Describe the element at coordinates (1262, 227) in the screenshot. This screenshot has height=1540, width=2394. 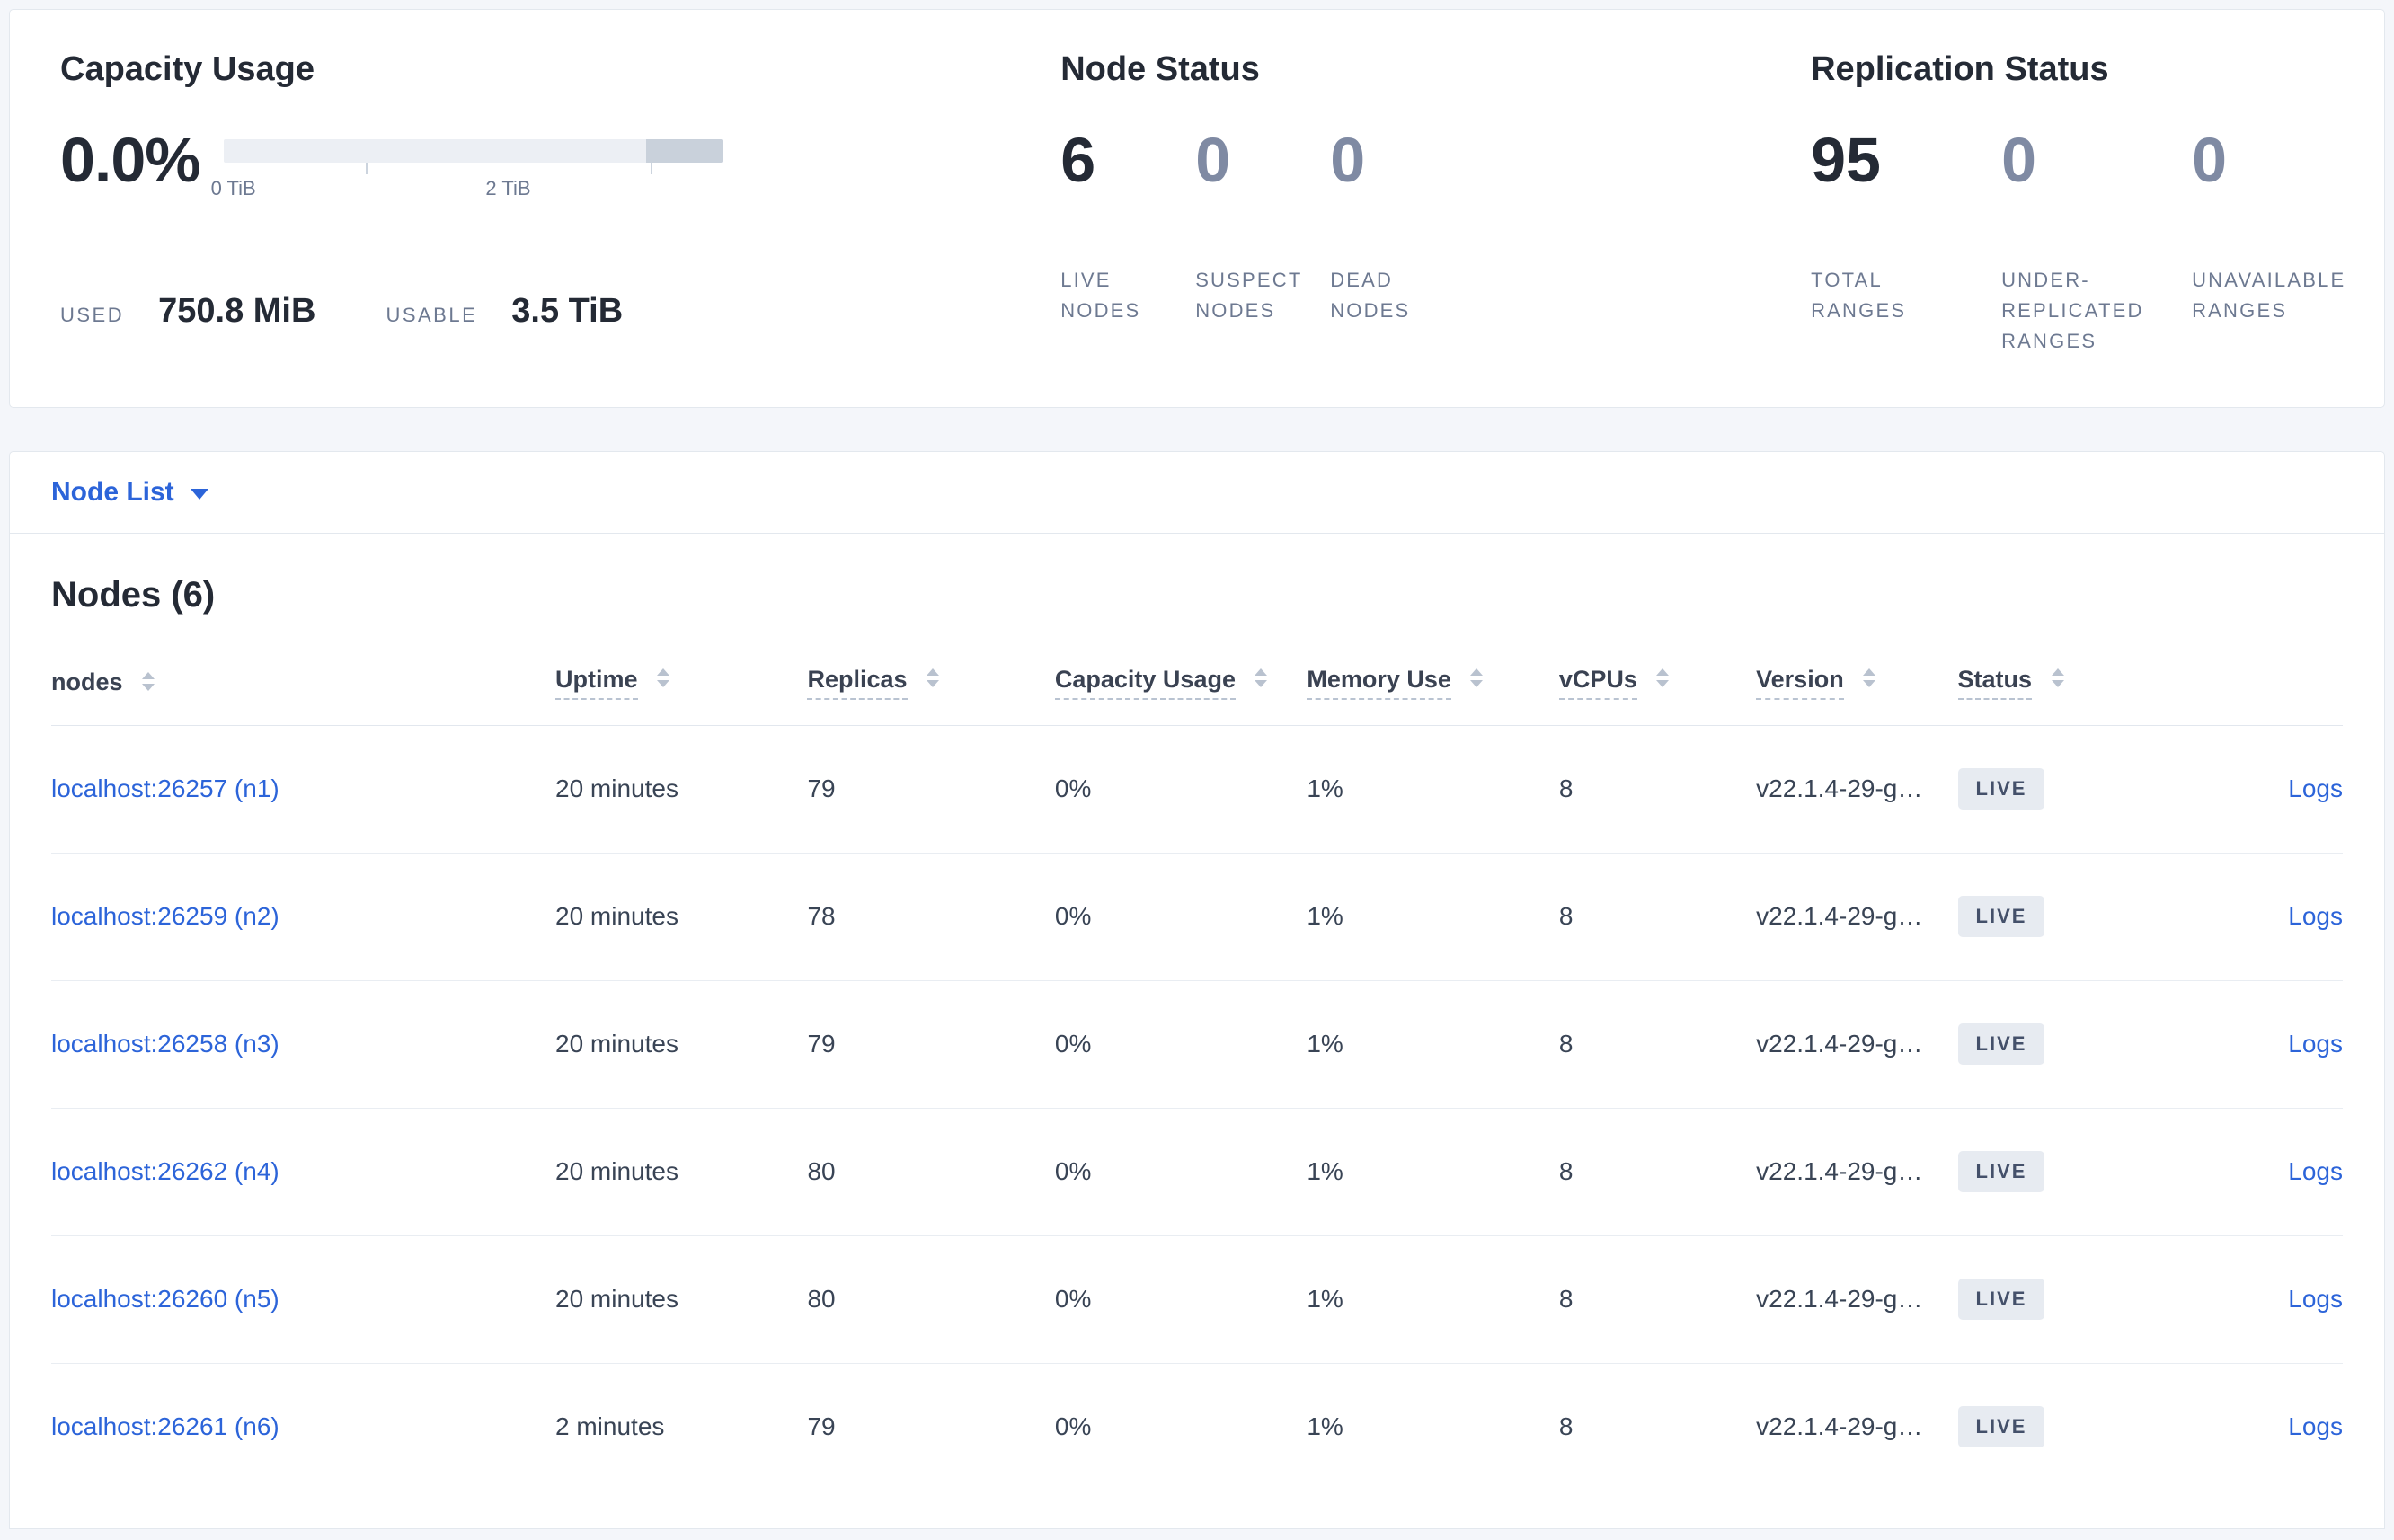
I see `suspect-nodes-stat: 0 SUSPECT NODES` at that location.